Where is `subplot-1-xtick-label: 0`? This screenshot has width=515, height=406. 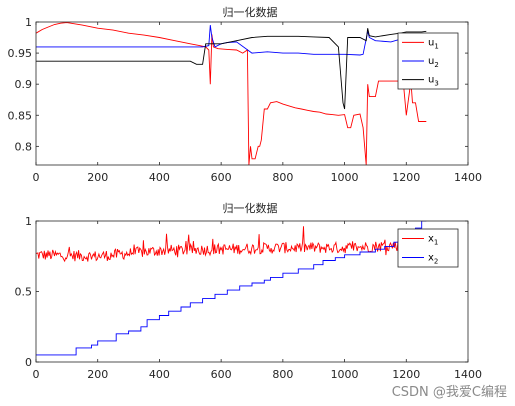
subplot-1-xtick-label: 0 is located at coordinates (36, 177).